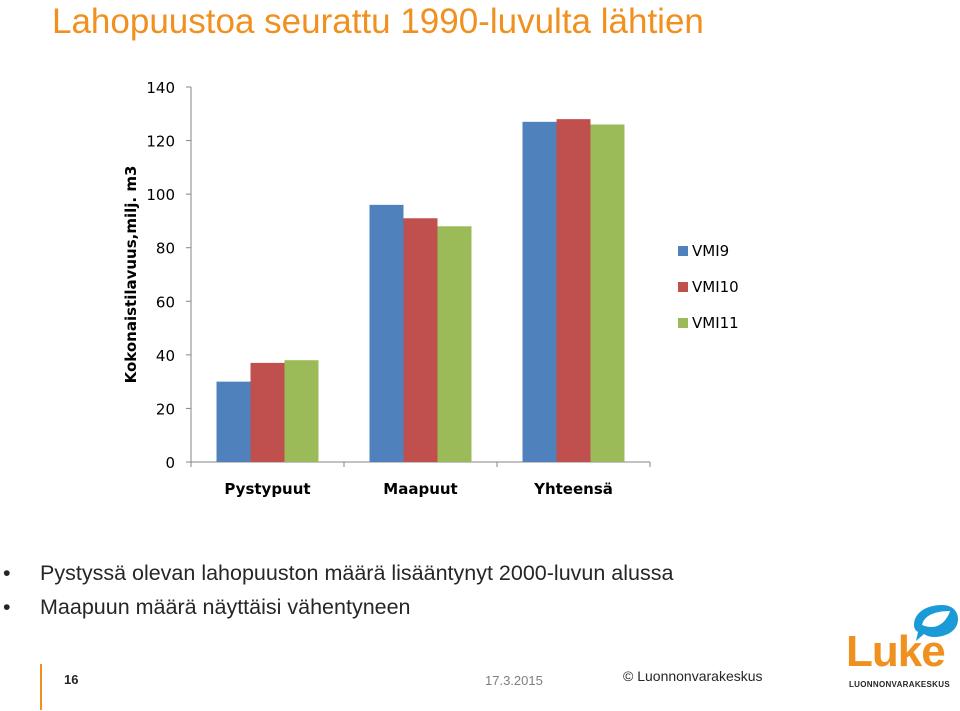 This screenshot has height=711, width=960. Describe the element at coordinates (165, 356) in the screenshot. I see `y-tick-label: 40` at that location.